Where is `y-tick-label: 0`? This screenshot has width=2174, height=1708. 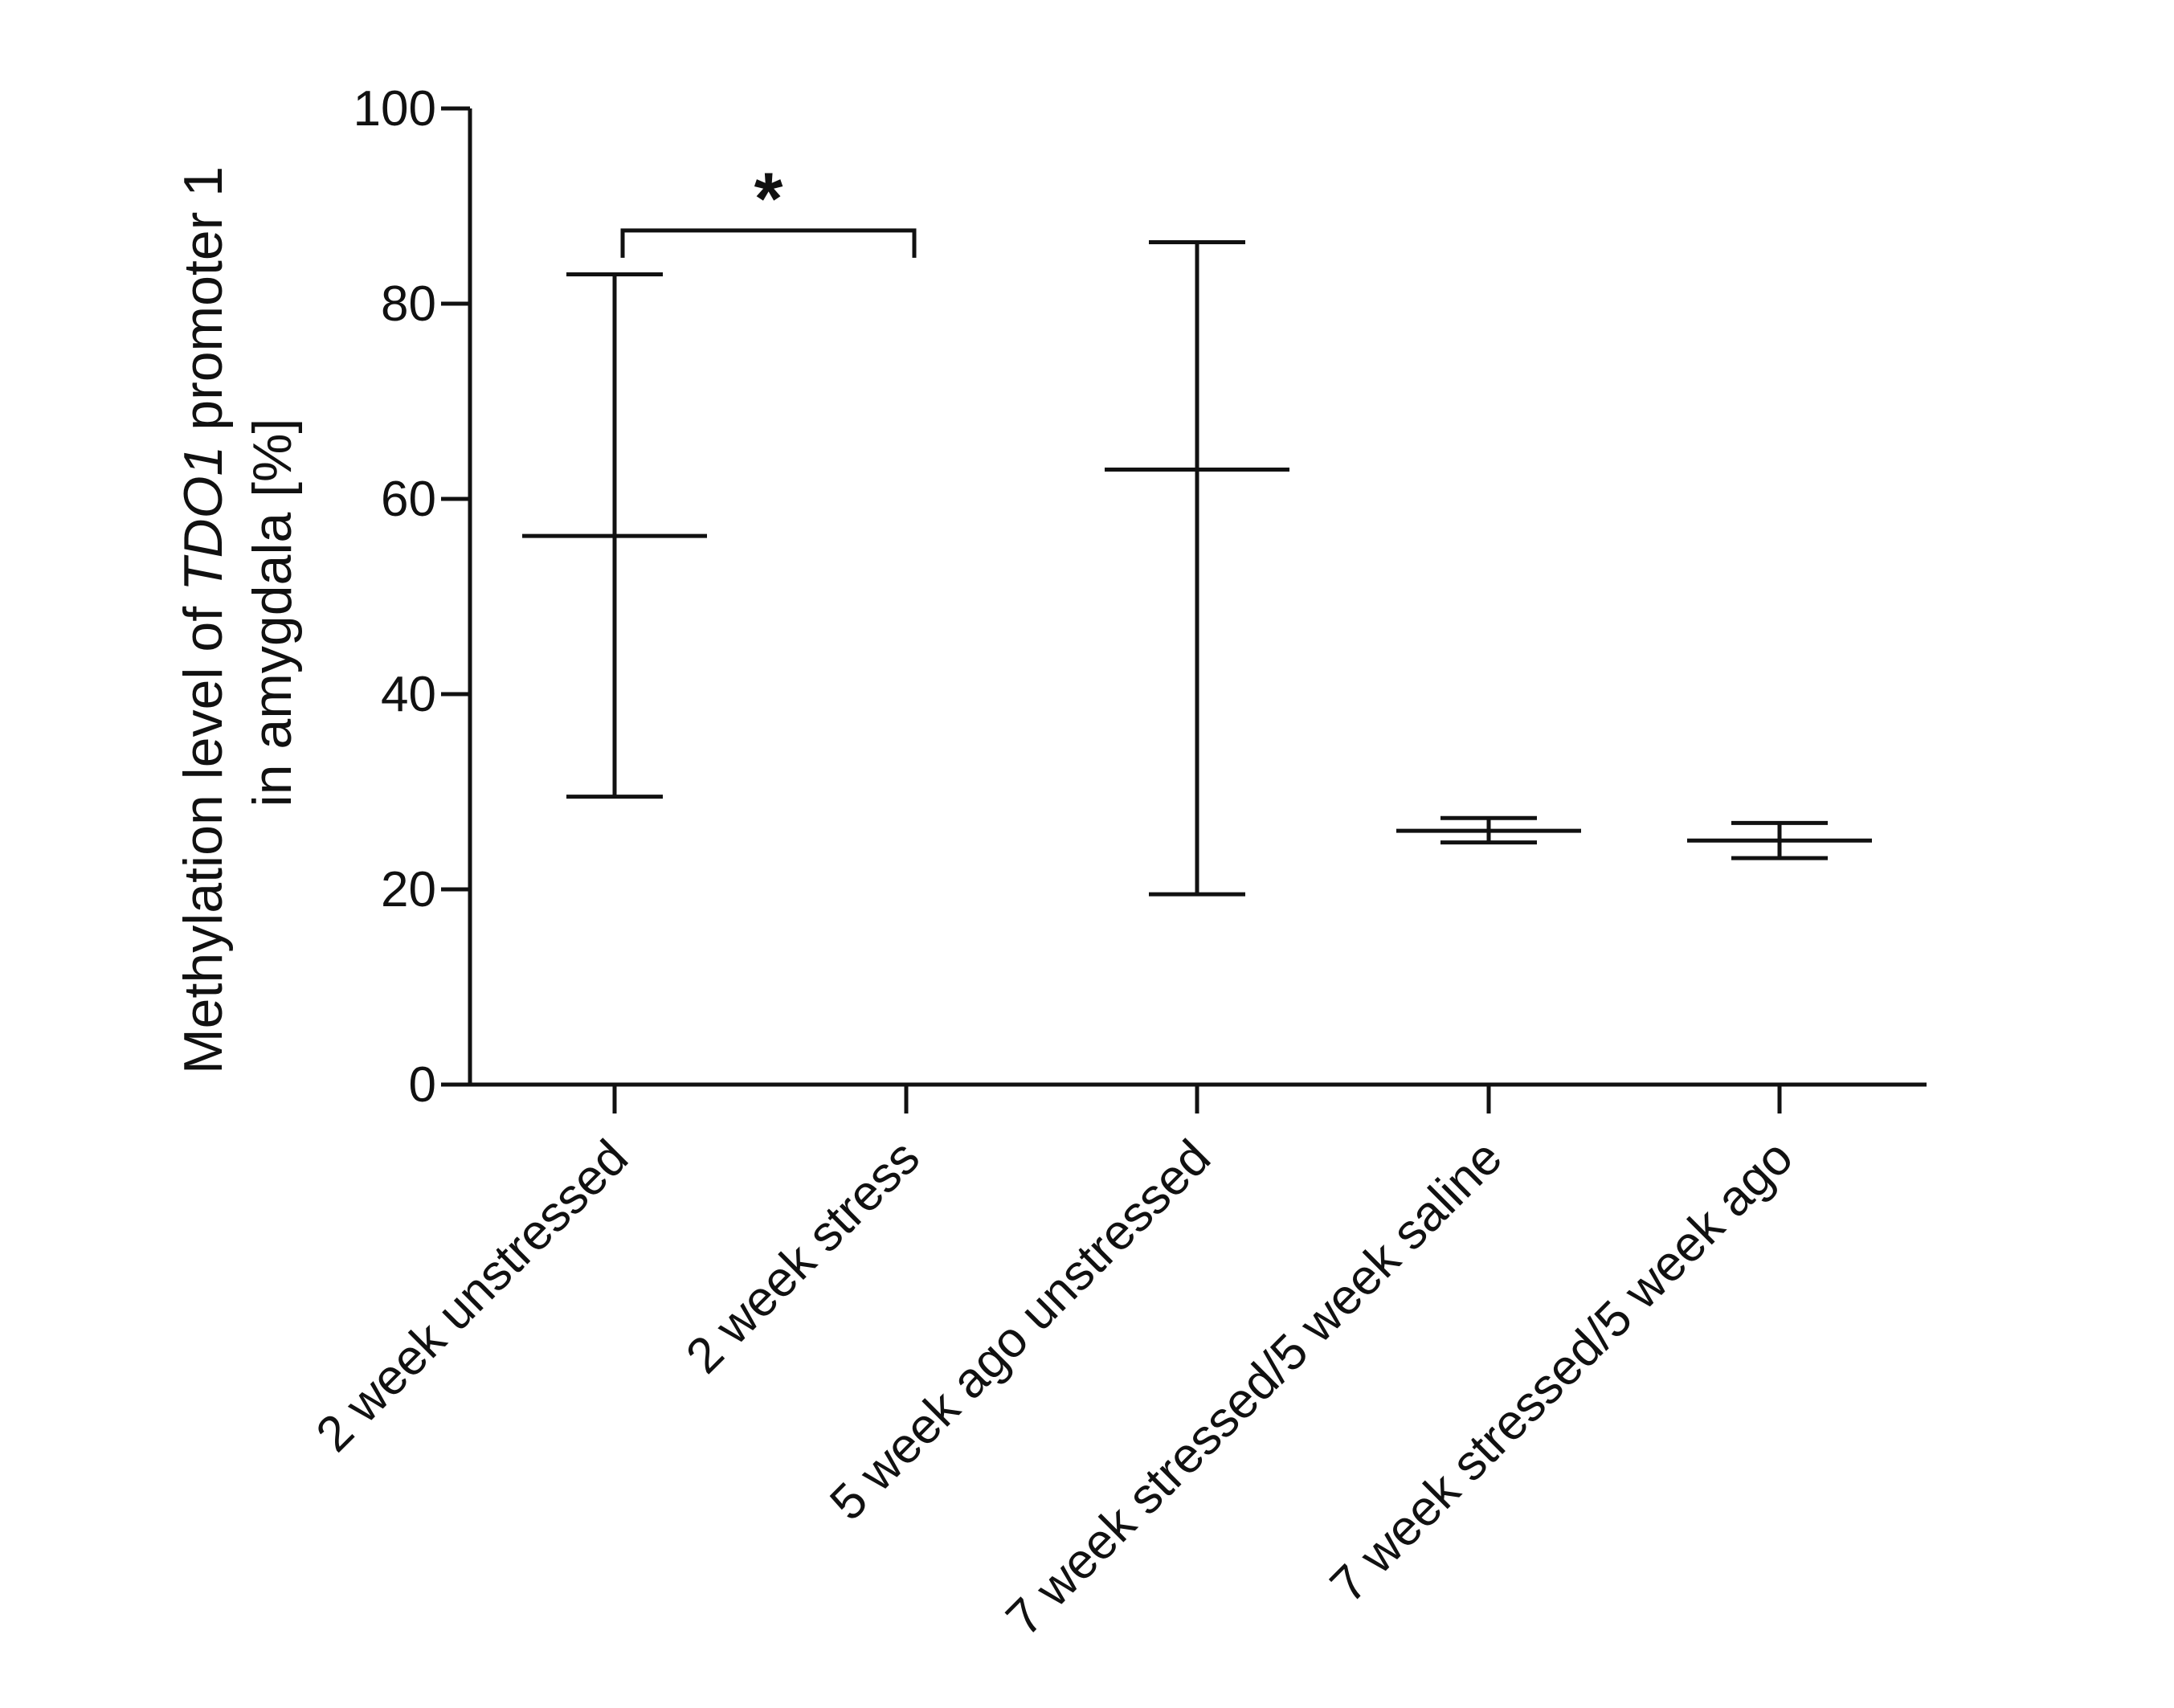
y-tick-label: 0 is located at coordinates (422, 1085).